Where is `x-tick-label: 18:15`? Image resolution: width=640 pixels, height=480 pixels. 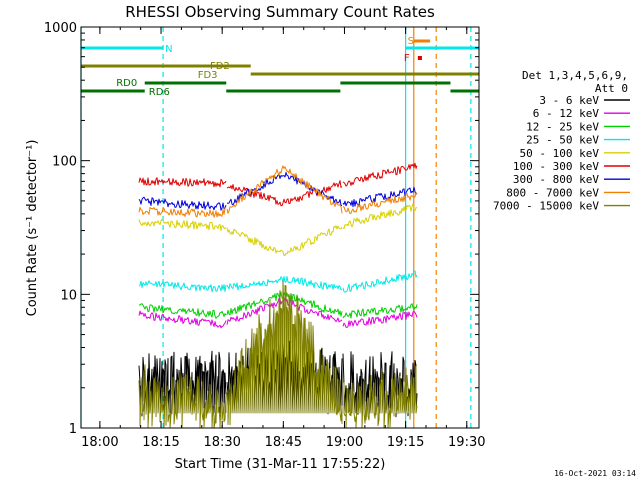
x-tick-label: 18:15 is located at coordinates (160, 442).